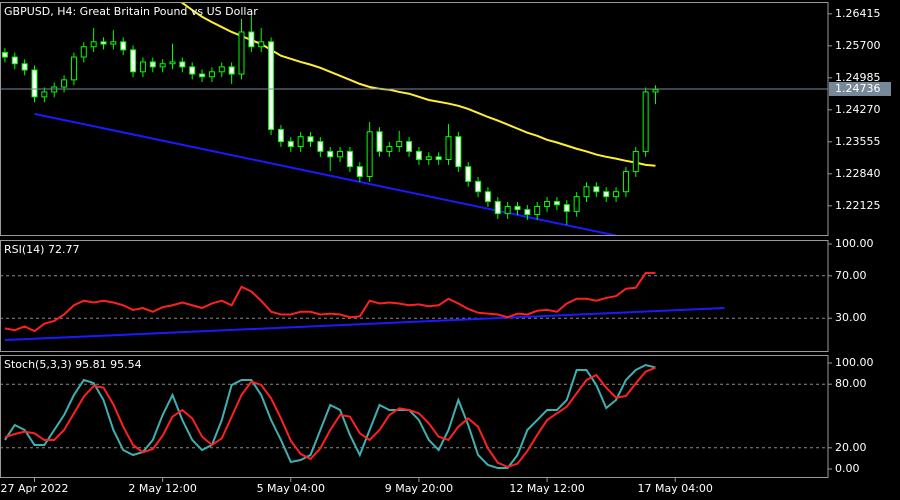 The width and height of the screenshot is (900, 500). What do you see at coordinates (674, 488) in the screenshot?
I see `x-tick-label: 17 May 04:00` at bounding box center [674, 488].